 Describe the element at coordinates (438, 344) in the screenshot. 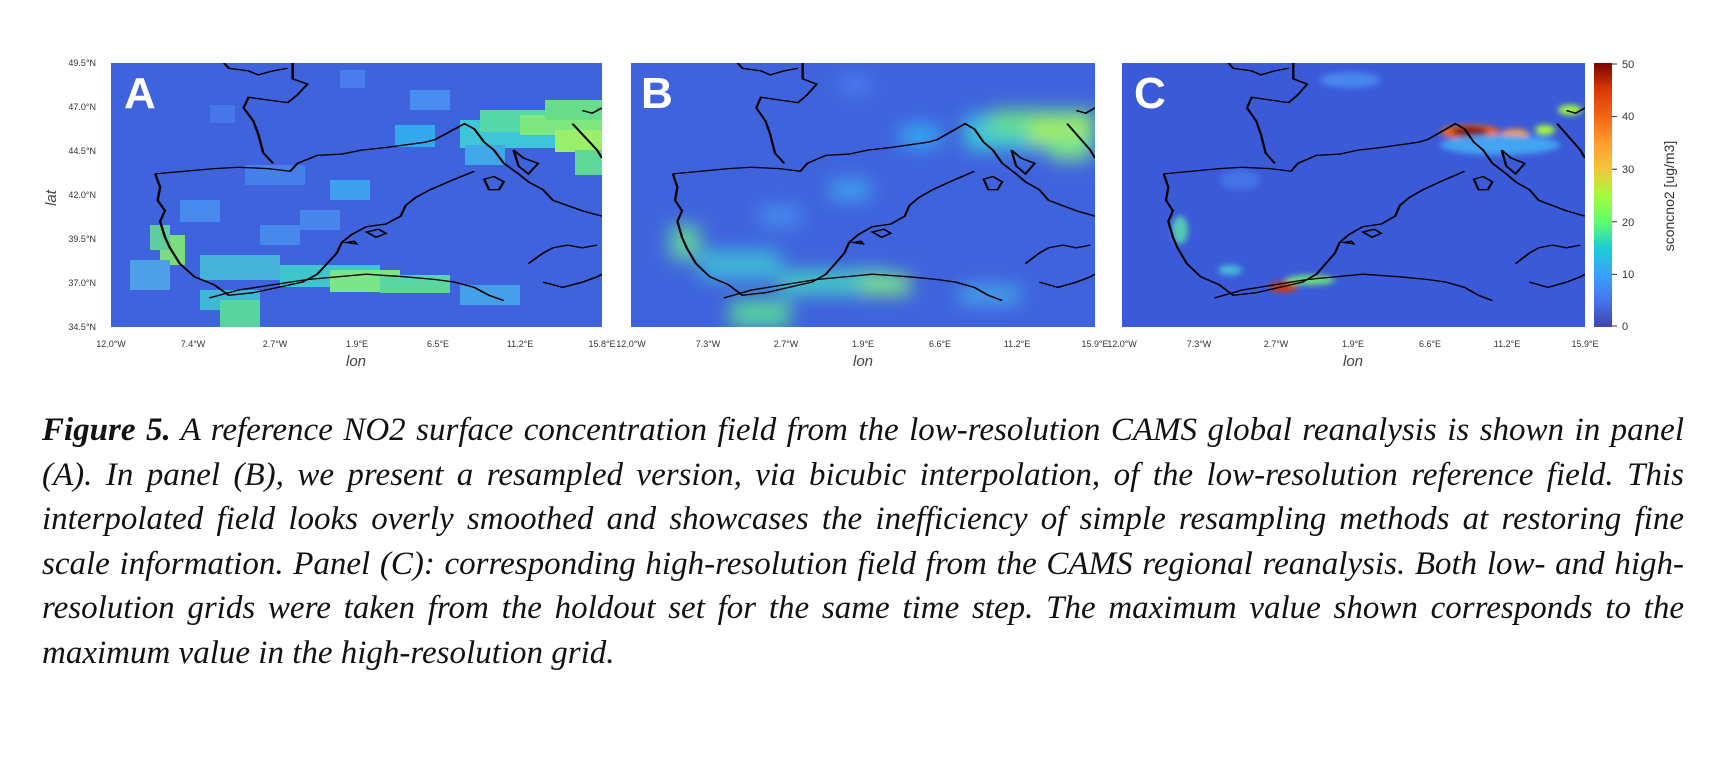

I see `x-tick: 6.5°E` at that location.